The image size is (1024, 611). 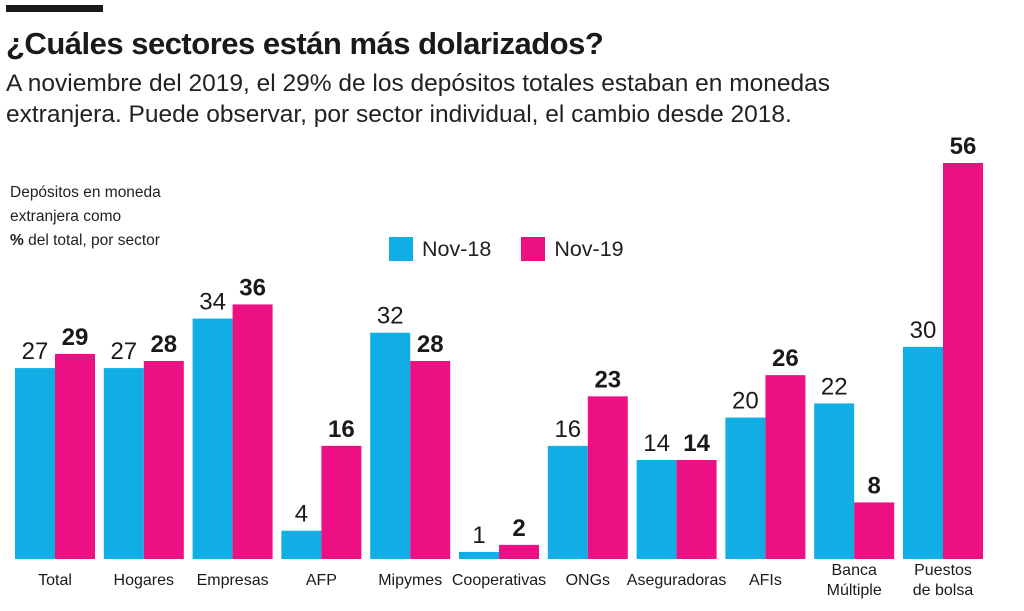 What do you see at coordinates (854, 590) in the screenshot?
I see `category-label-9-line-1: Múltiple` at bounding box center [854, 590].